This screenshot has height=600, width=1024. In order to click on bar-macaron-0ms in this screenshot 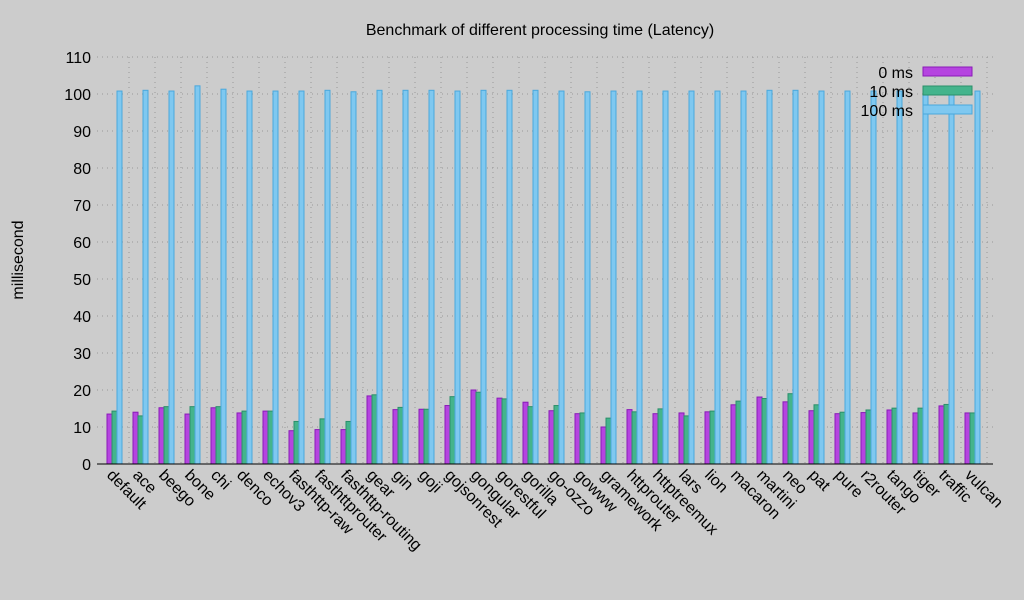, I will do `click(733, 434)`.